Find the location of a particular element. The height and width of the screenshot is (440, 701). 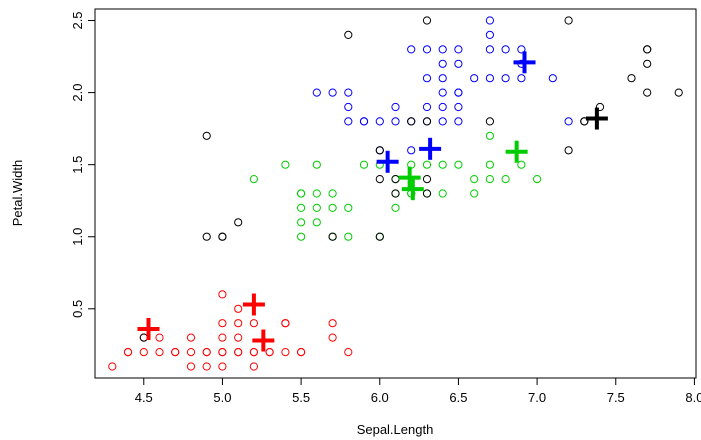

x-tick-label: 6.0 is located at coordinates (380, 397).